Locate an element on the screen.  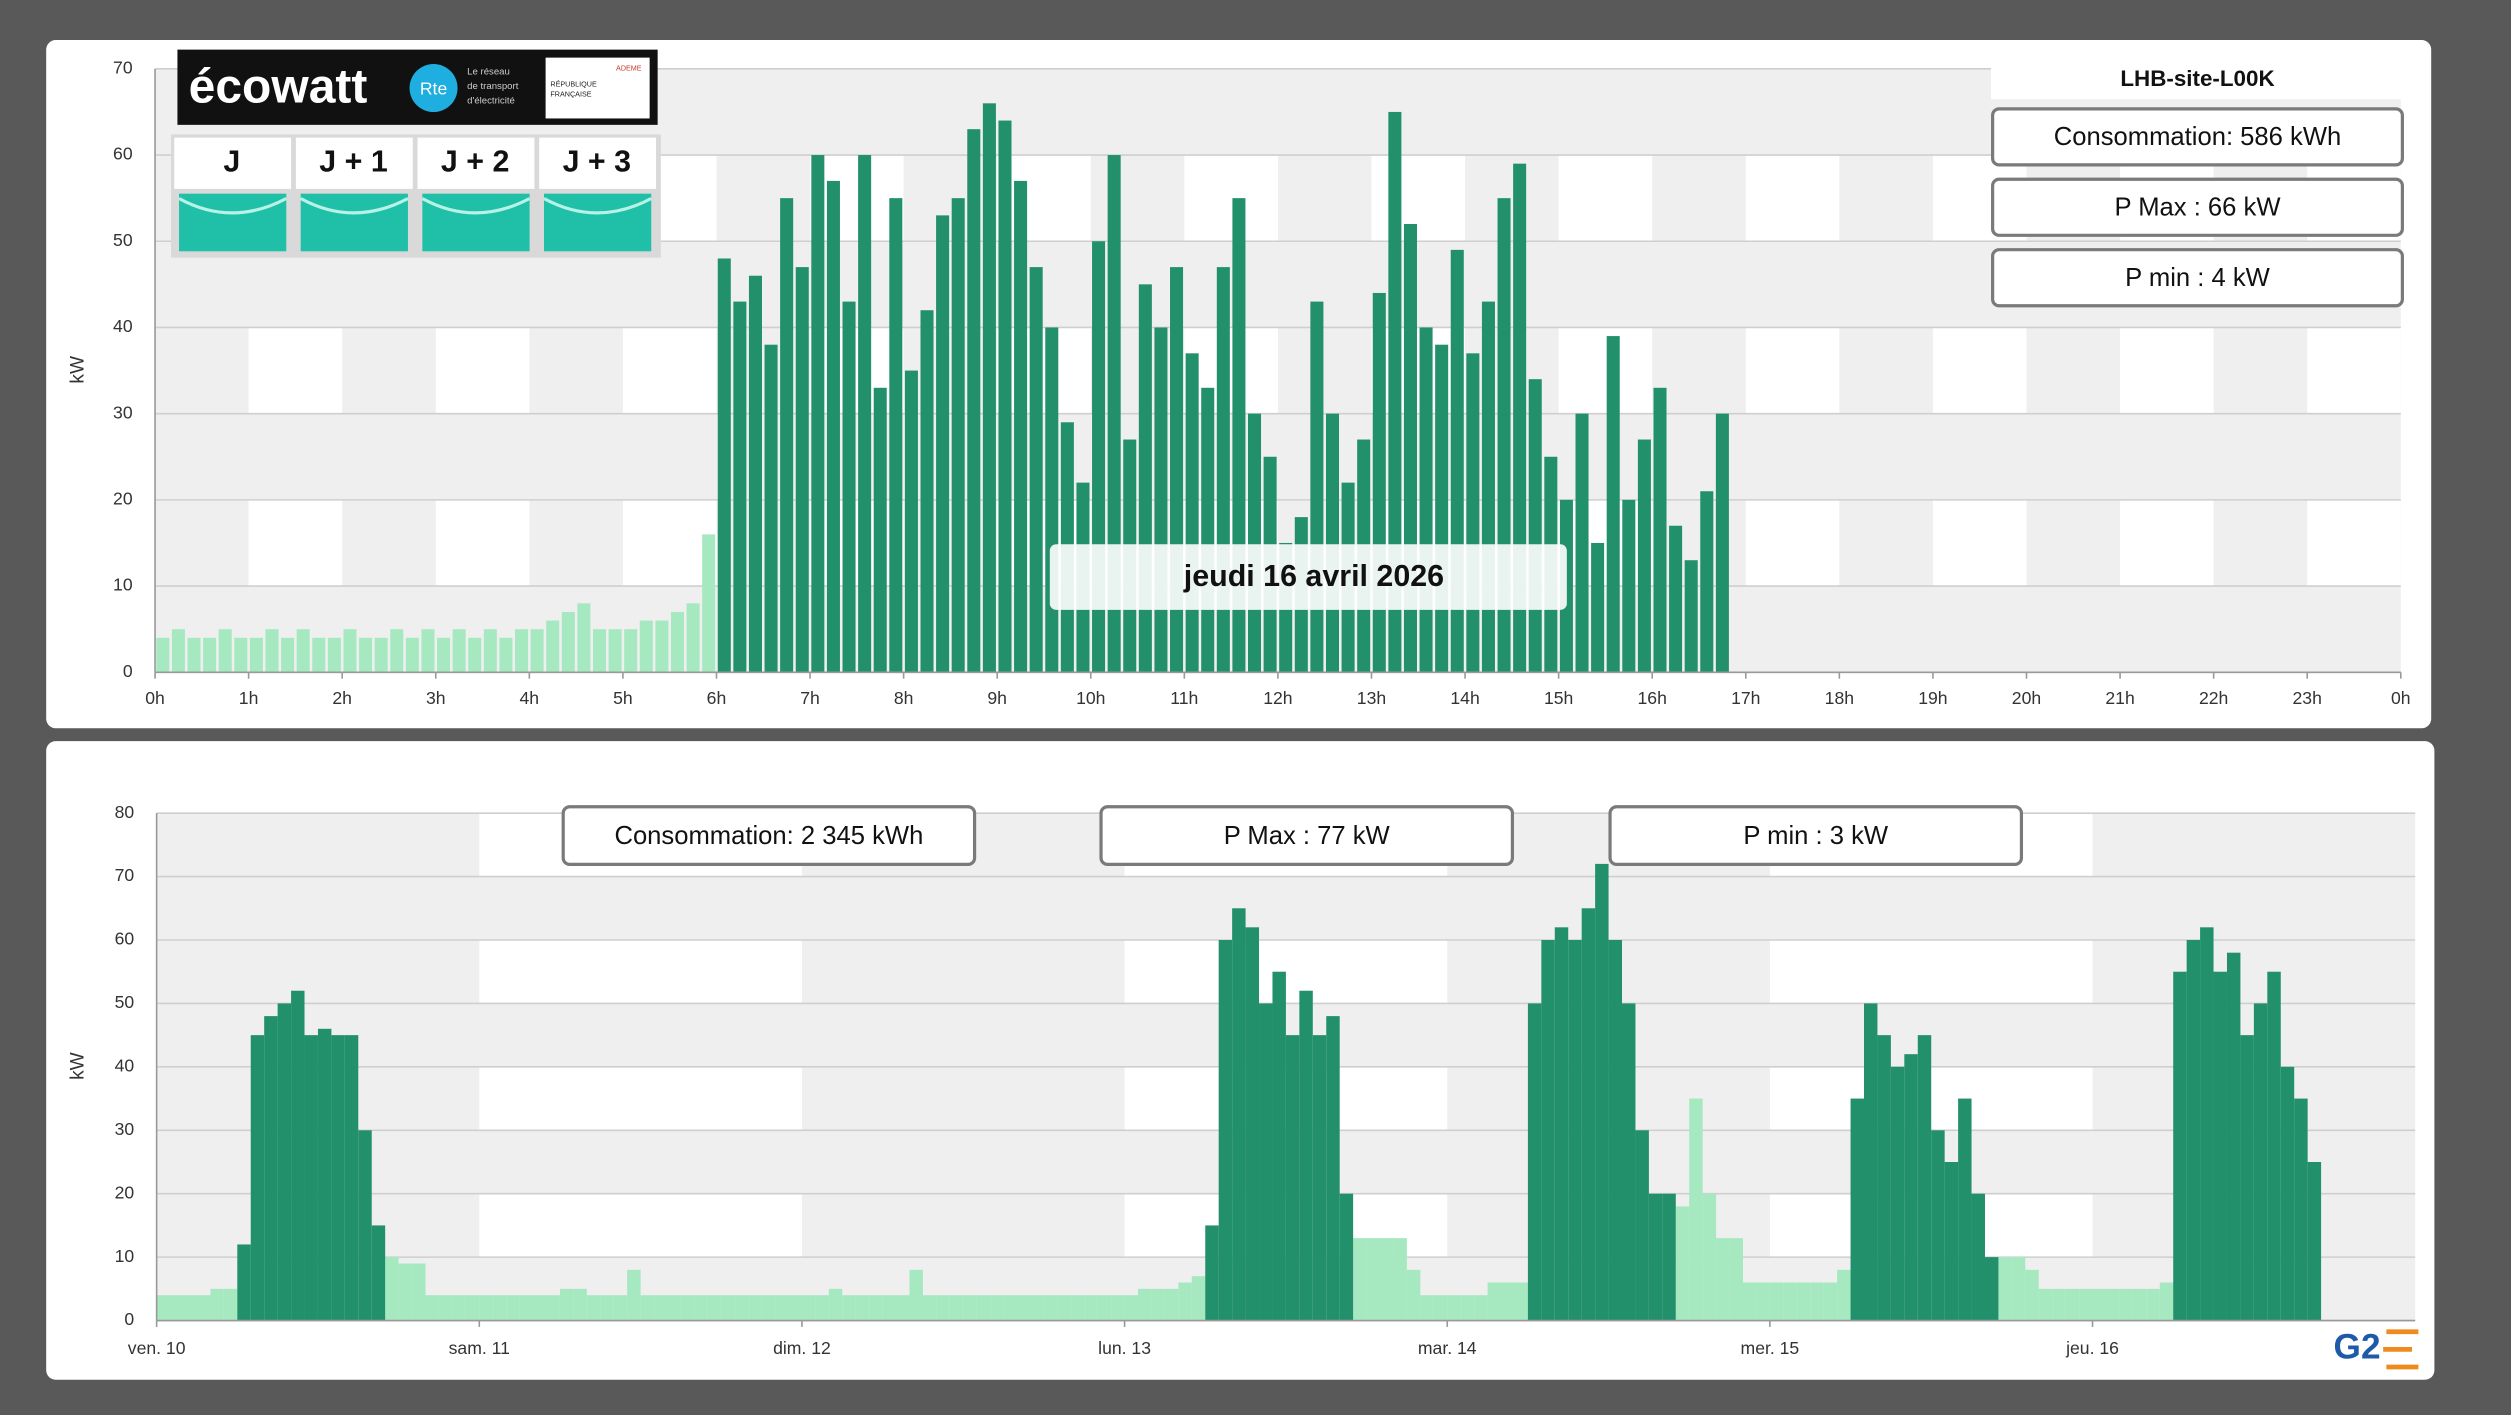
y-tick-label: 70 is located at coordinates (125, 875).